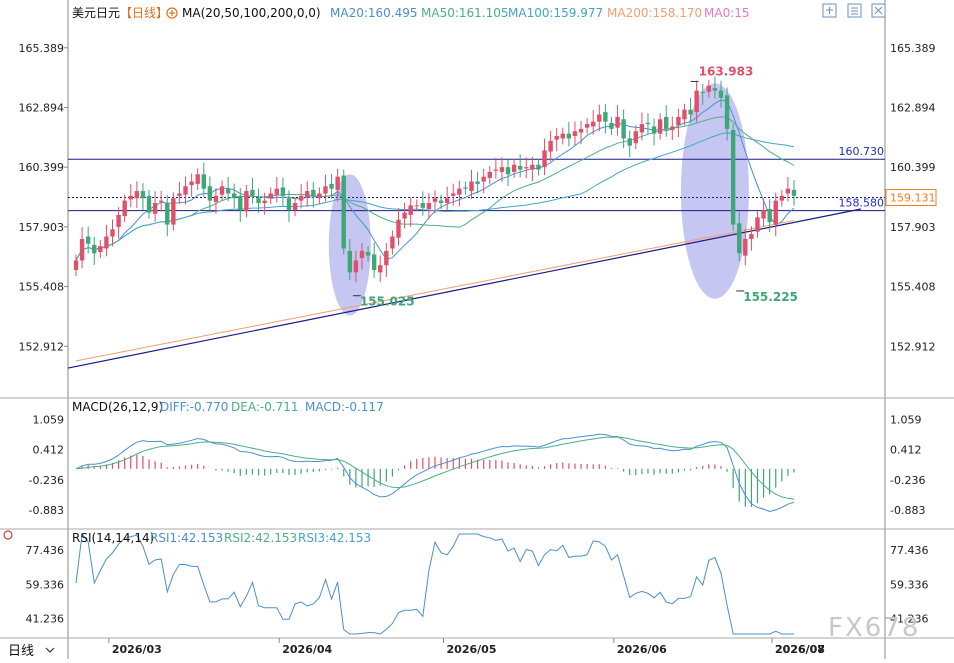 The height and width of the screenshot is (663, 954). What do you see at coordinates (726, 71) in the screenshot?
I see `annotation-high-label: 163.983` at bounding box center [726, 71].